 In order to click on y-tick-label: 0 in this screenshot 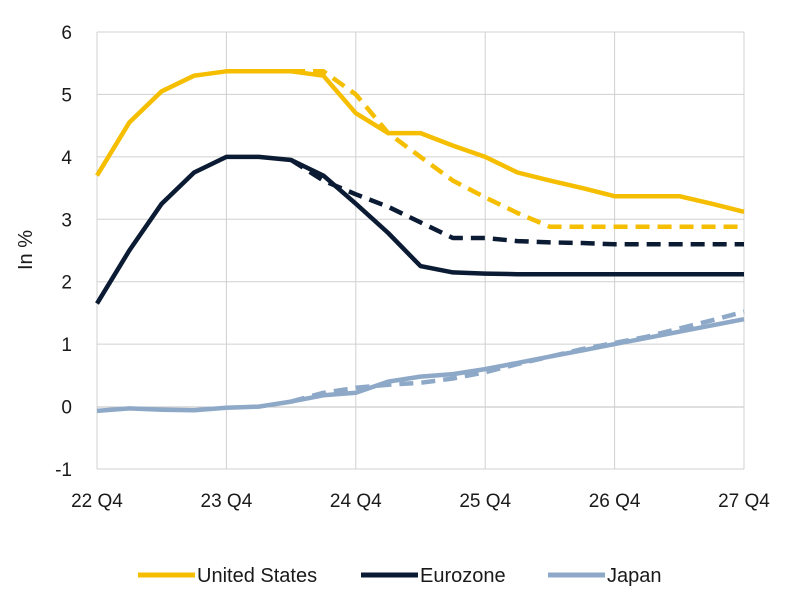, I will do `click(66, 408)`.